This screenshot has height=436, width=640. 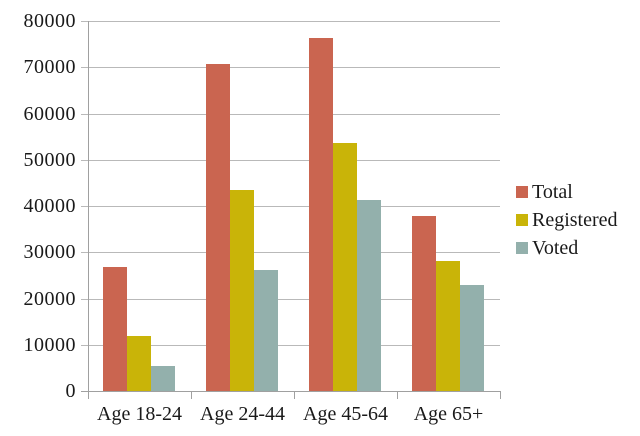 What do you see at coordinates (49, 344) in the screenshot?
I see `y-tick-label-10000: 10000` at bounding box center [49, 344].